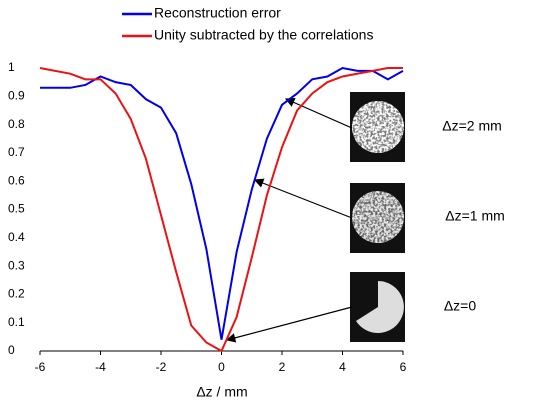 Image resolution: width=540 pixels, height=405 pixels. What do you see at coordinates (16, 180) in the screenshot?
I see `y-tick-label: 0.6` at bounding box center [16, 180].